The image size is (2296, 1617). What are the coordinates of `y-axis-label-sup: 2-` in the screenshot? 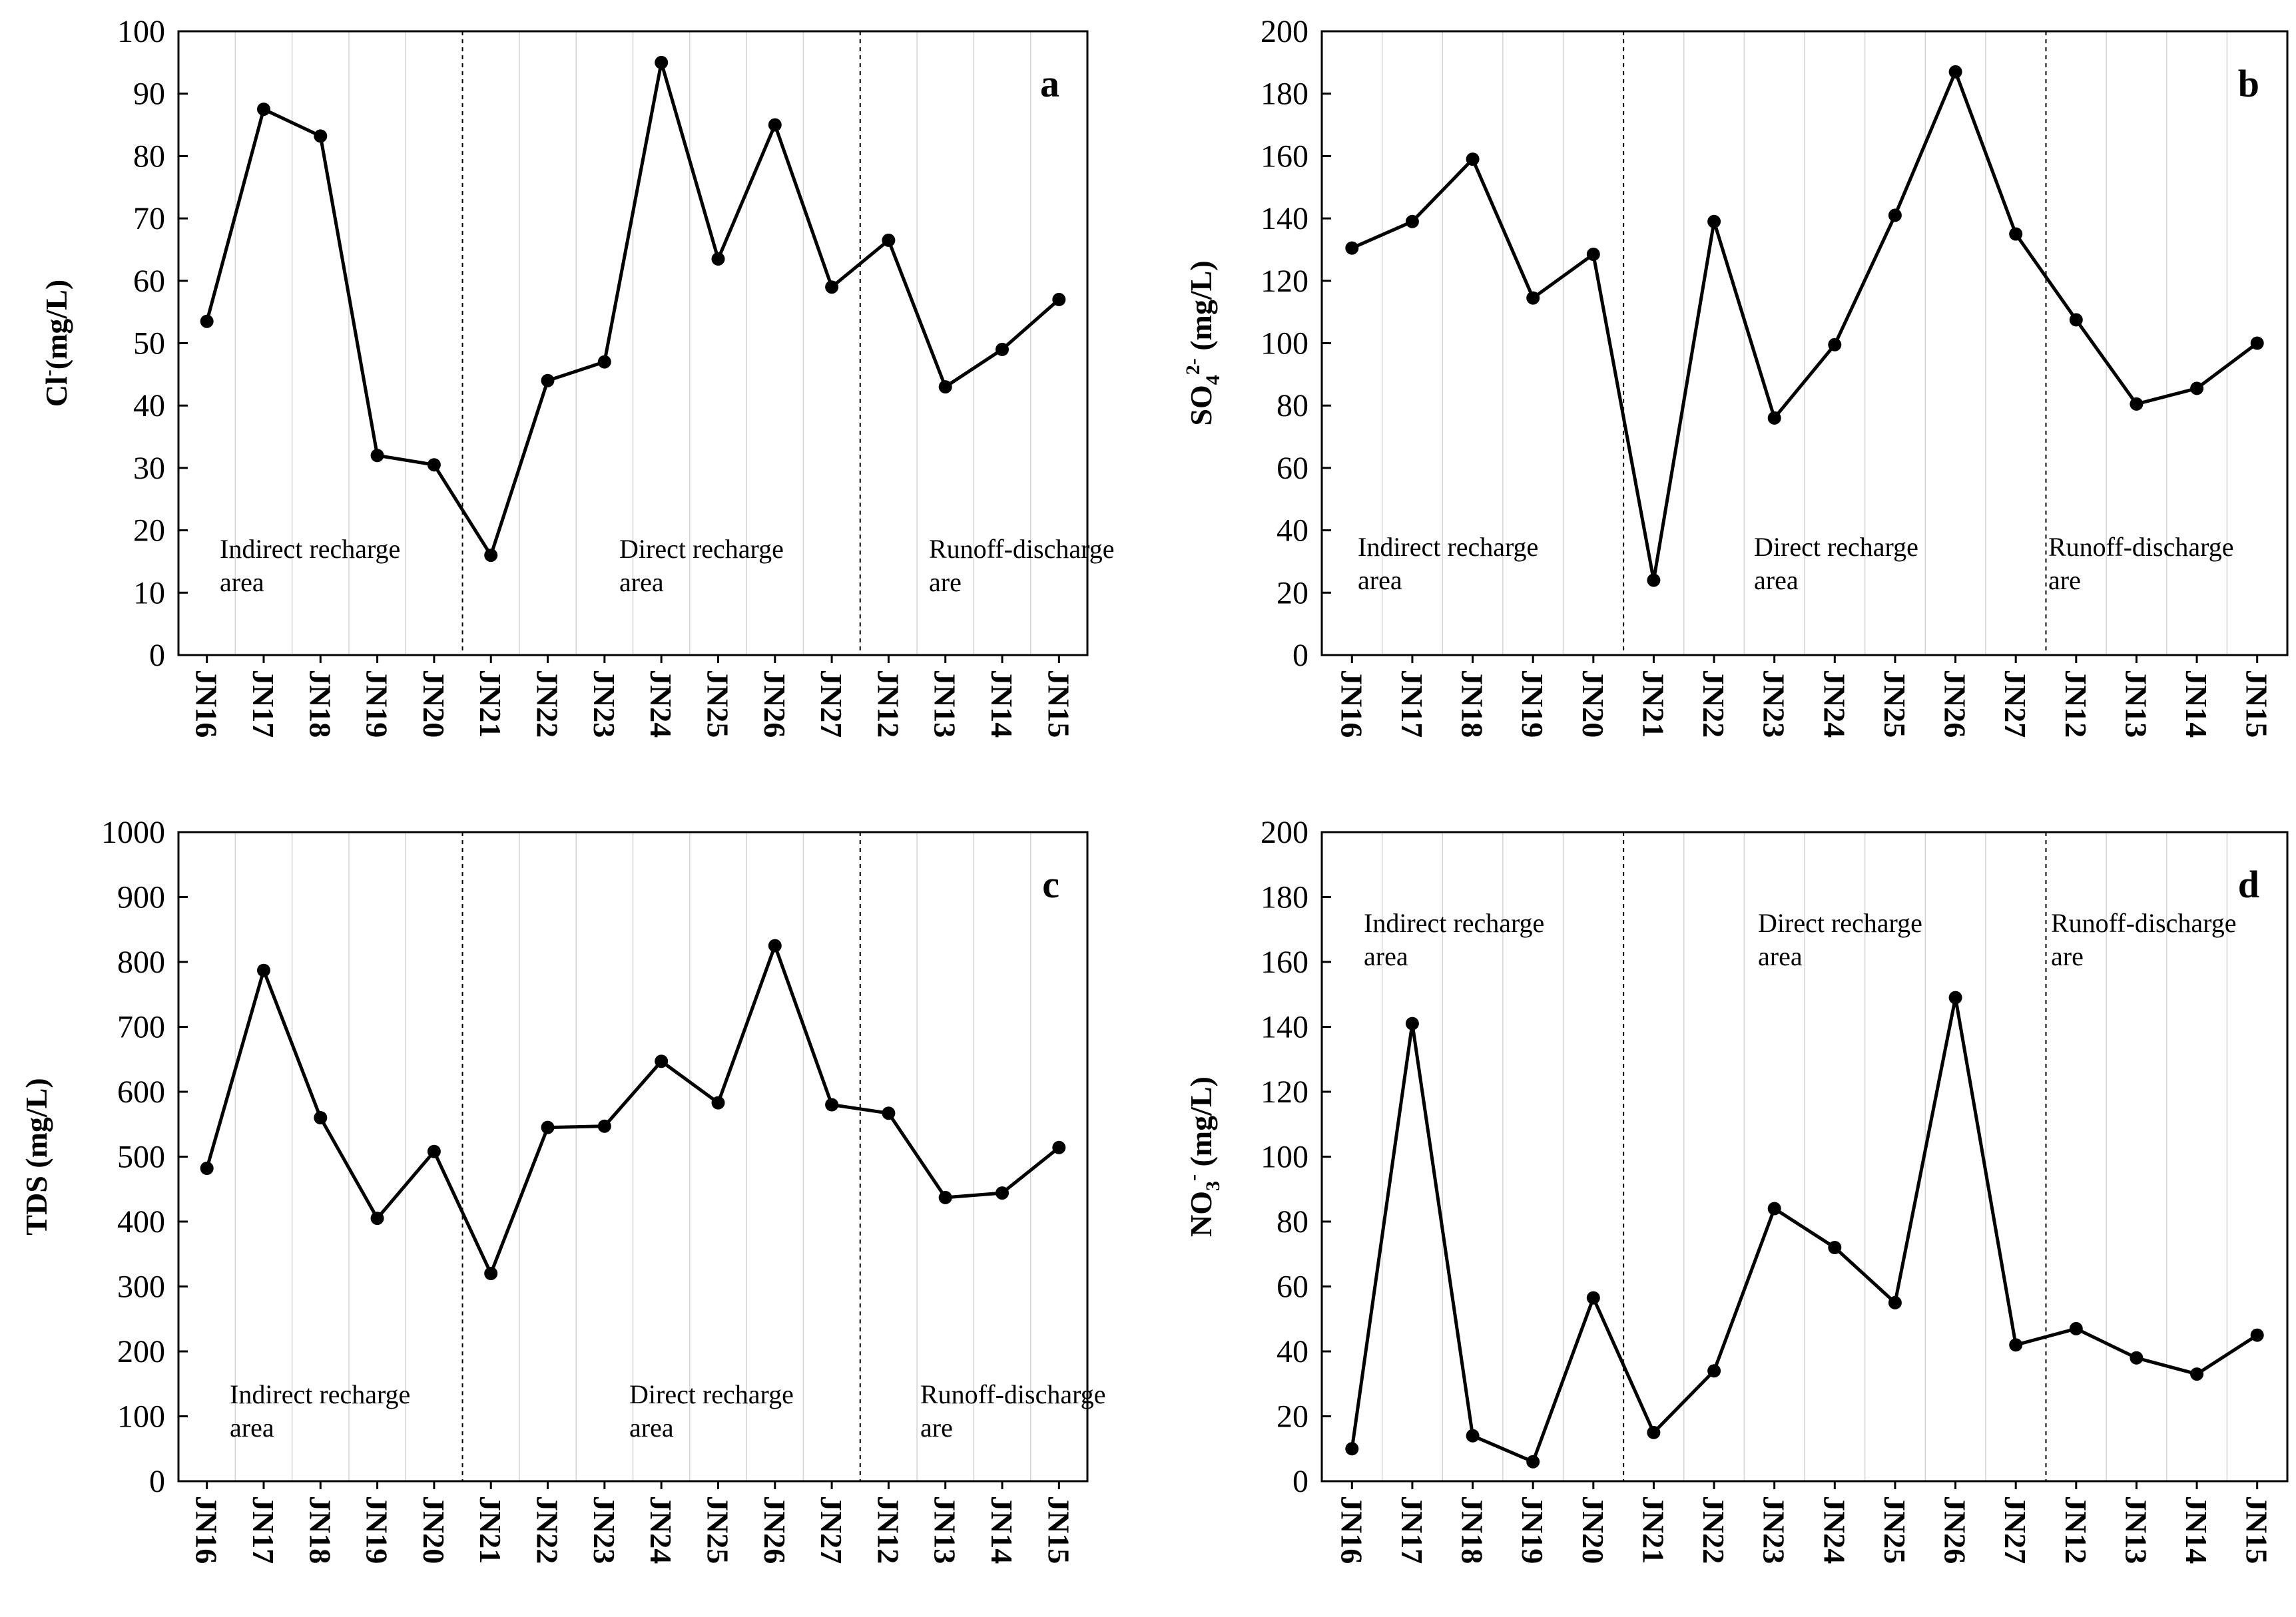 It's located at (1193, 367).